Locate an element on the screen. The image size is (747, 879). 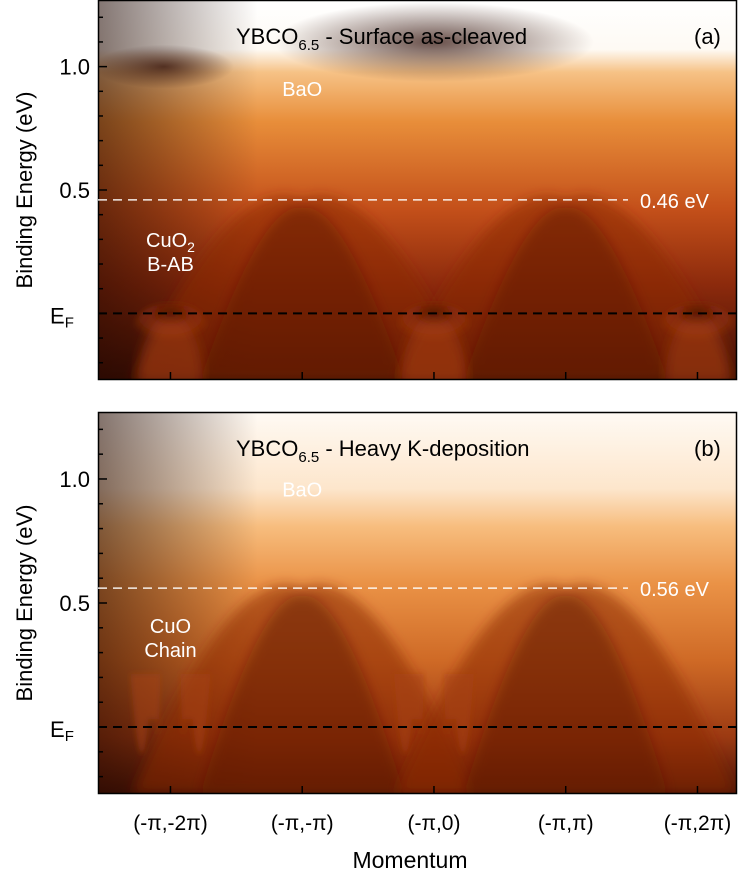
deep-feature-center is located at coordinates (433, 41).